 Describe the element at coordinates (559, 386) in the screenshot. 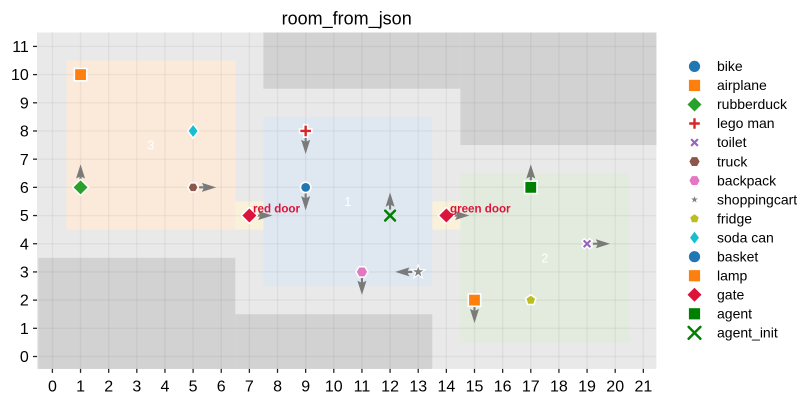

I see `svg-text: 18` at that location.